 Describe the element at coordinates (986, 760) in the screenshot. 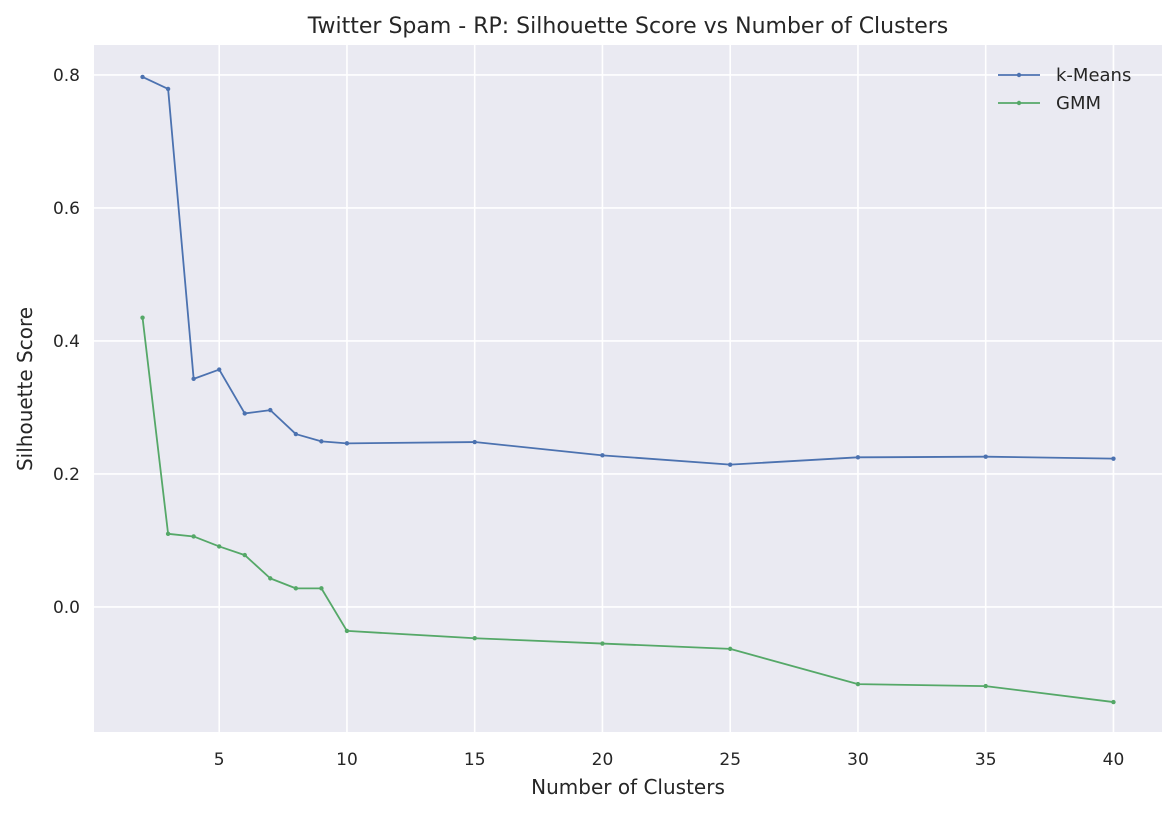

I see `x-tick-label: 35` at that location.